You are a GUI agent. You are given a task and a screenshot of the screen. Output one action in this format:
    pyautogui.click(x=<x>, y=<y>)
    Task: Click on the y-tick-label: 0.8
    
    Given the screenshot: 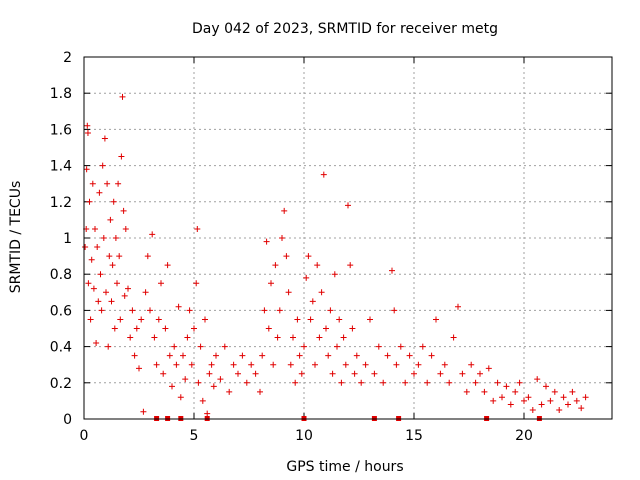 What is the action you would take?
    pyautogui.click(x=61, y=275)
    